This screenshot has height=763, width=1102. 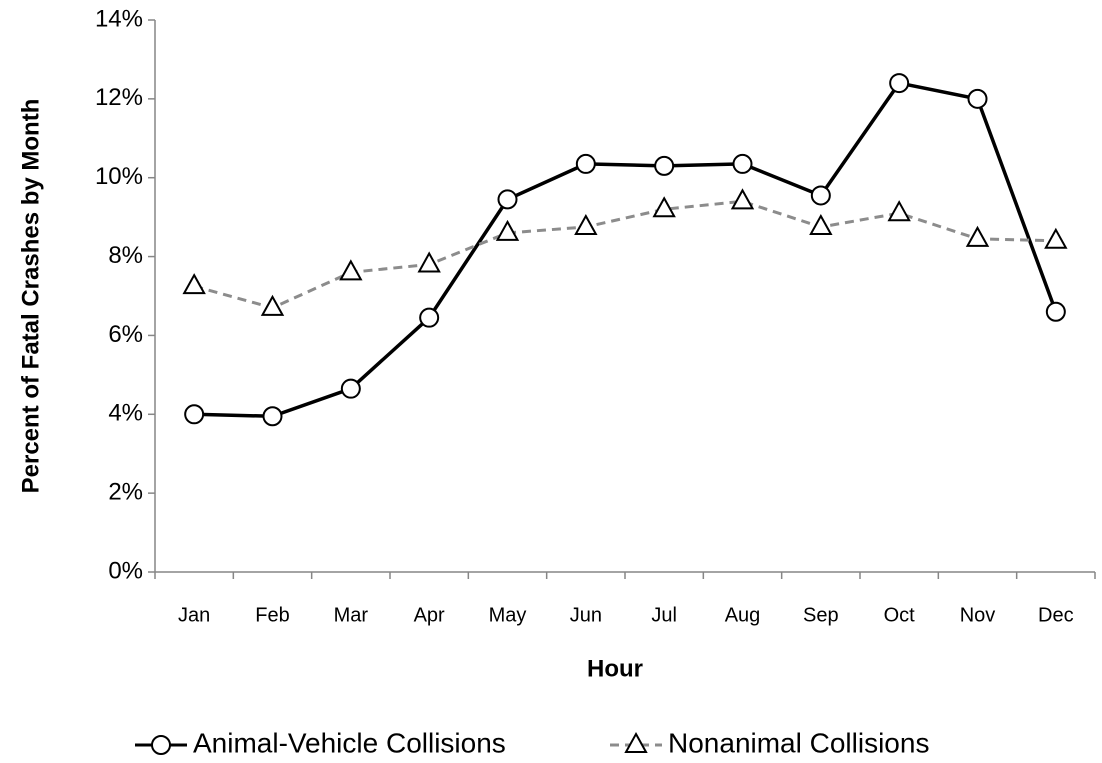 I want to click on legend-label: Animal-Vehicle Collisions, so click(x=349, y=742).